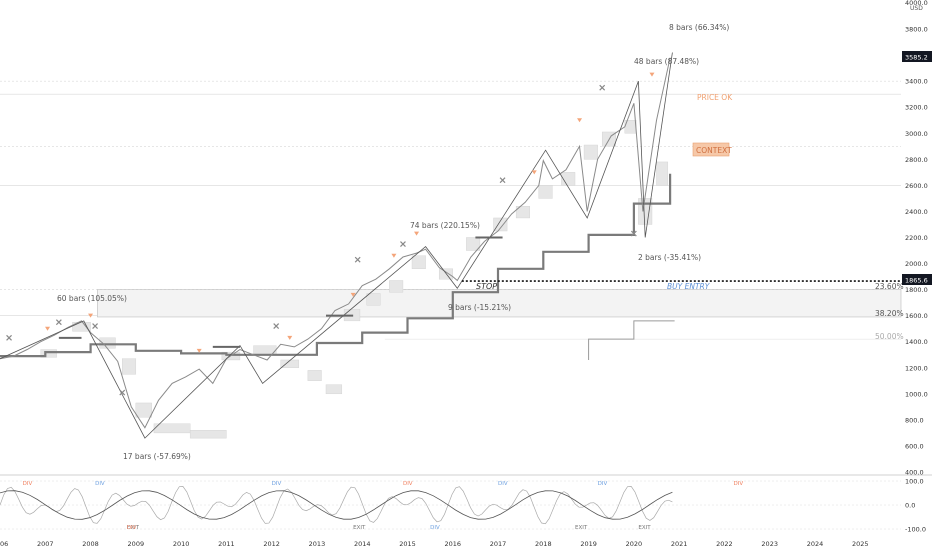  Describe the element at coordinates (543, 544) in the screenshot. I see `time-tick-label: 2018` at that location.